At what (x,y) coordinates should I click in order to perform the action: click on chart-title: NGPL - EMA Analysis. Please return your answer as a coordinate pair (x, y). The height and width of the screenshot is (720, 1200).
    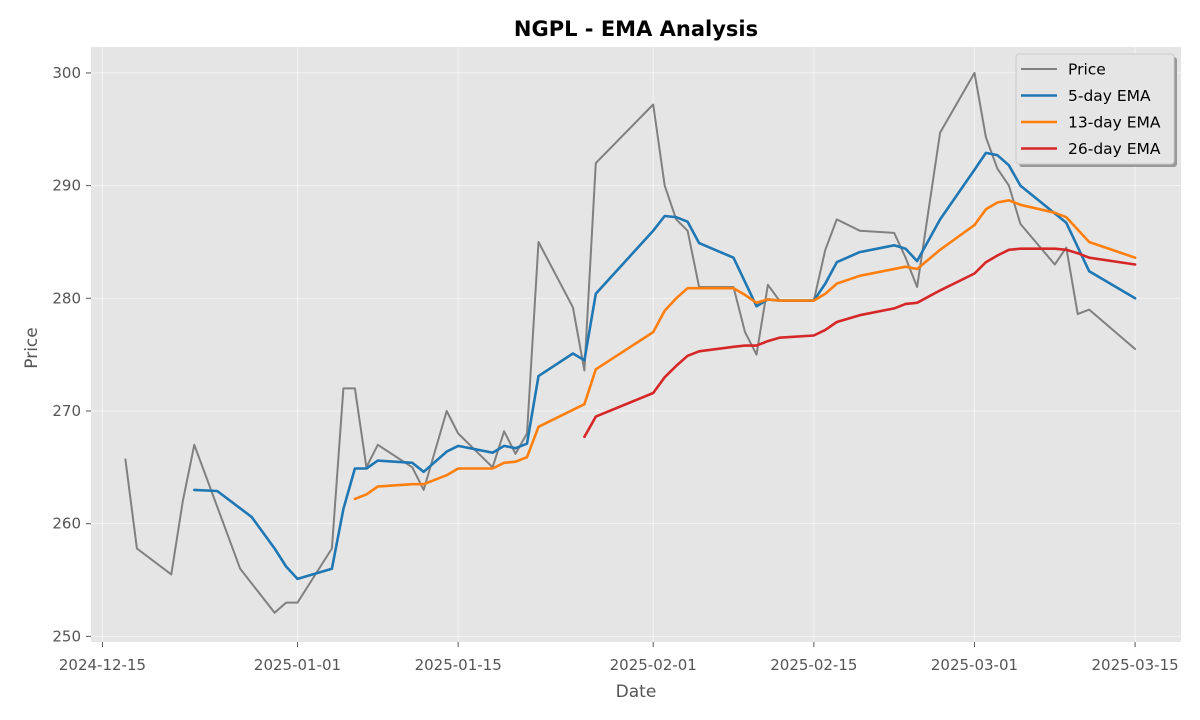
    Looking at the image, I should click on (636, 29).